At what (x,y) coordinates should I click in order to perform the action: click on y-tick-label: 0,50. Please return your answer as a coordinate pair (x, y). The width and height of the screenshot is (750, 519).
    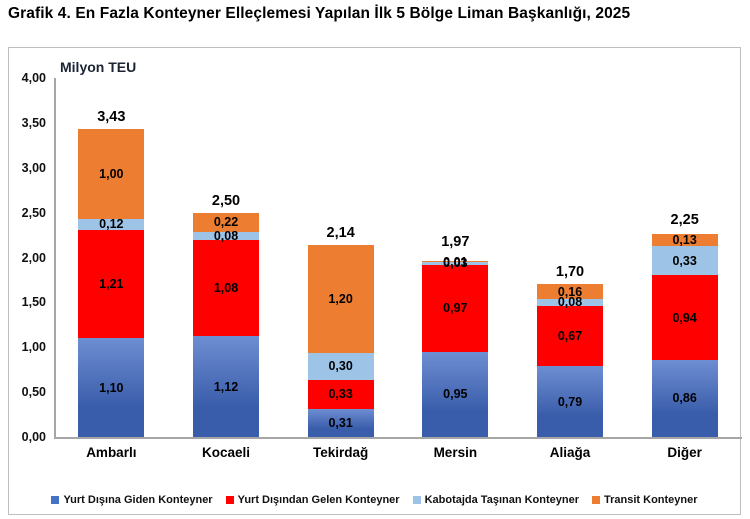
    Looking at the image, I should click on (33, 392).